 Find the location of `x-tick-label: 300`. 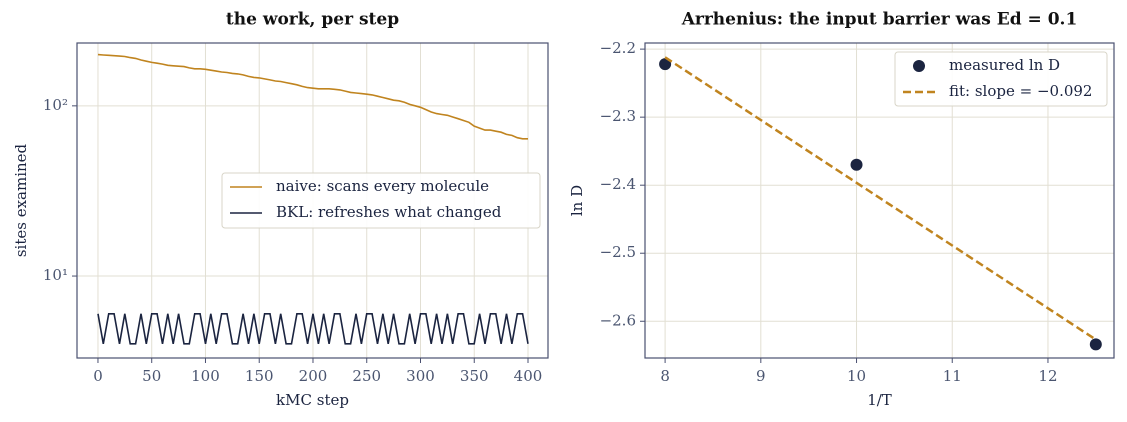

x-tick-label: 300 is located at coordinates (420, 376).